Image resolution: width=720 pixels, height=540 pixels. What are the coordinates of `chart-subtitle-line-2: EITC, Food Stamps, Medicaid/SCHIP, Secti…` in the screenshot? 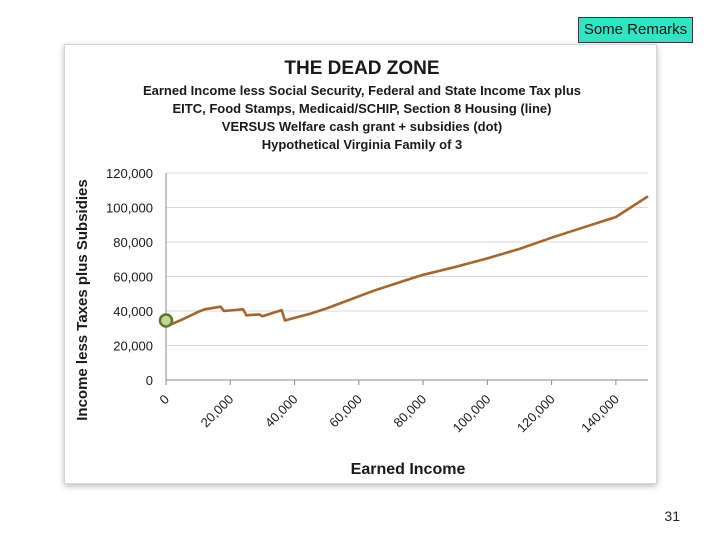 It's located at (362, 108).